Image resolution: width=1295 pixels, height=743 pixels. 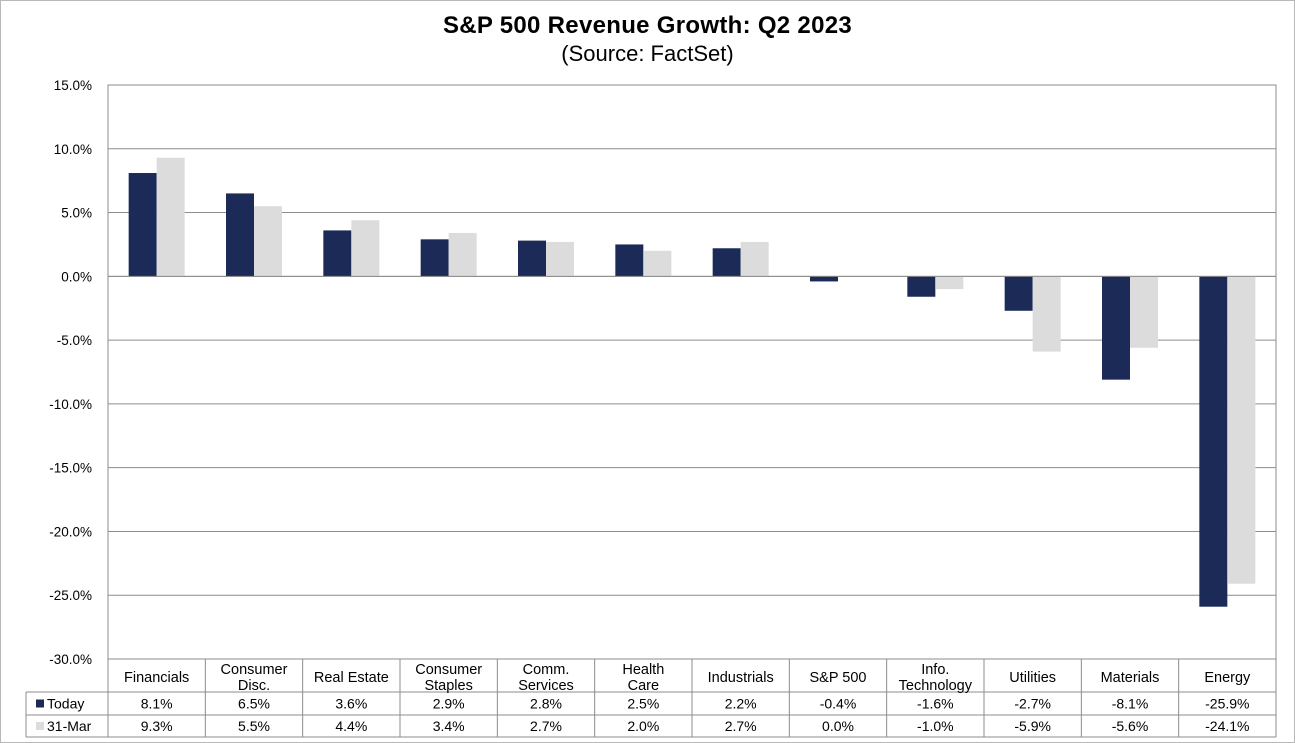 I want to click on chart-title: S&P 500 Revenue Growth: Q2 2023, so click(x=647, y=25).